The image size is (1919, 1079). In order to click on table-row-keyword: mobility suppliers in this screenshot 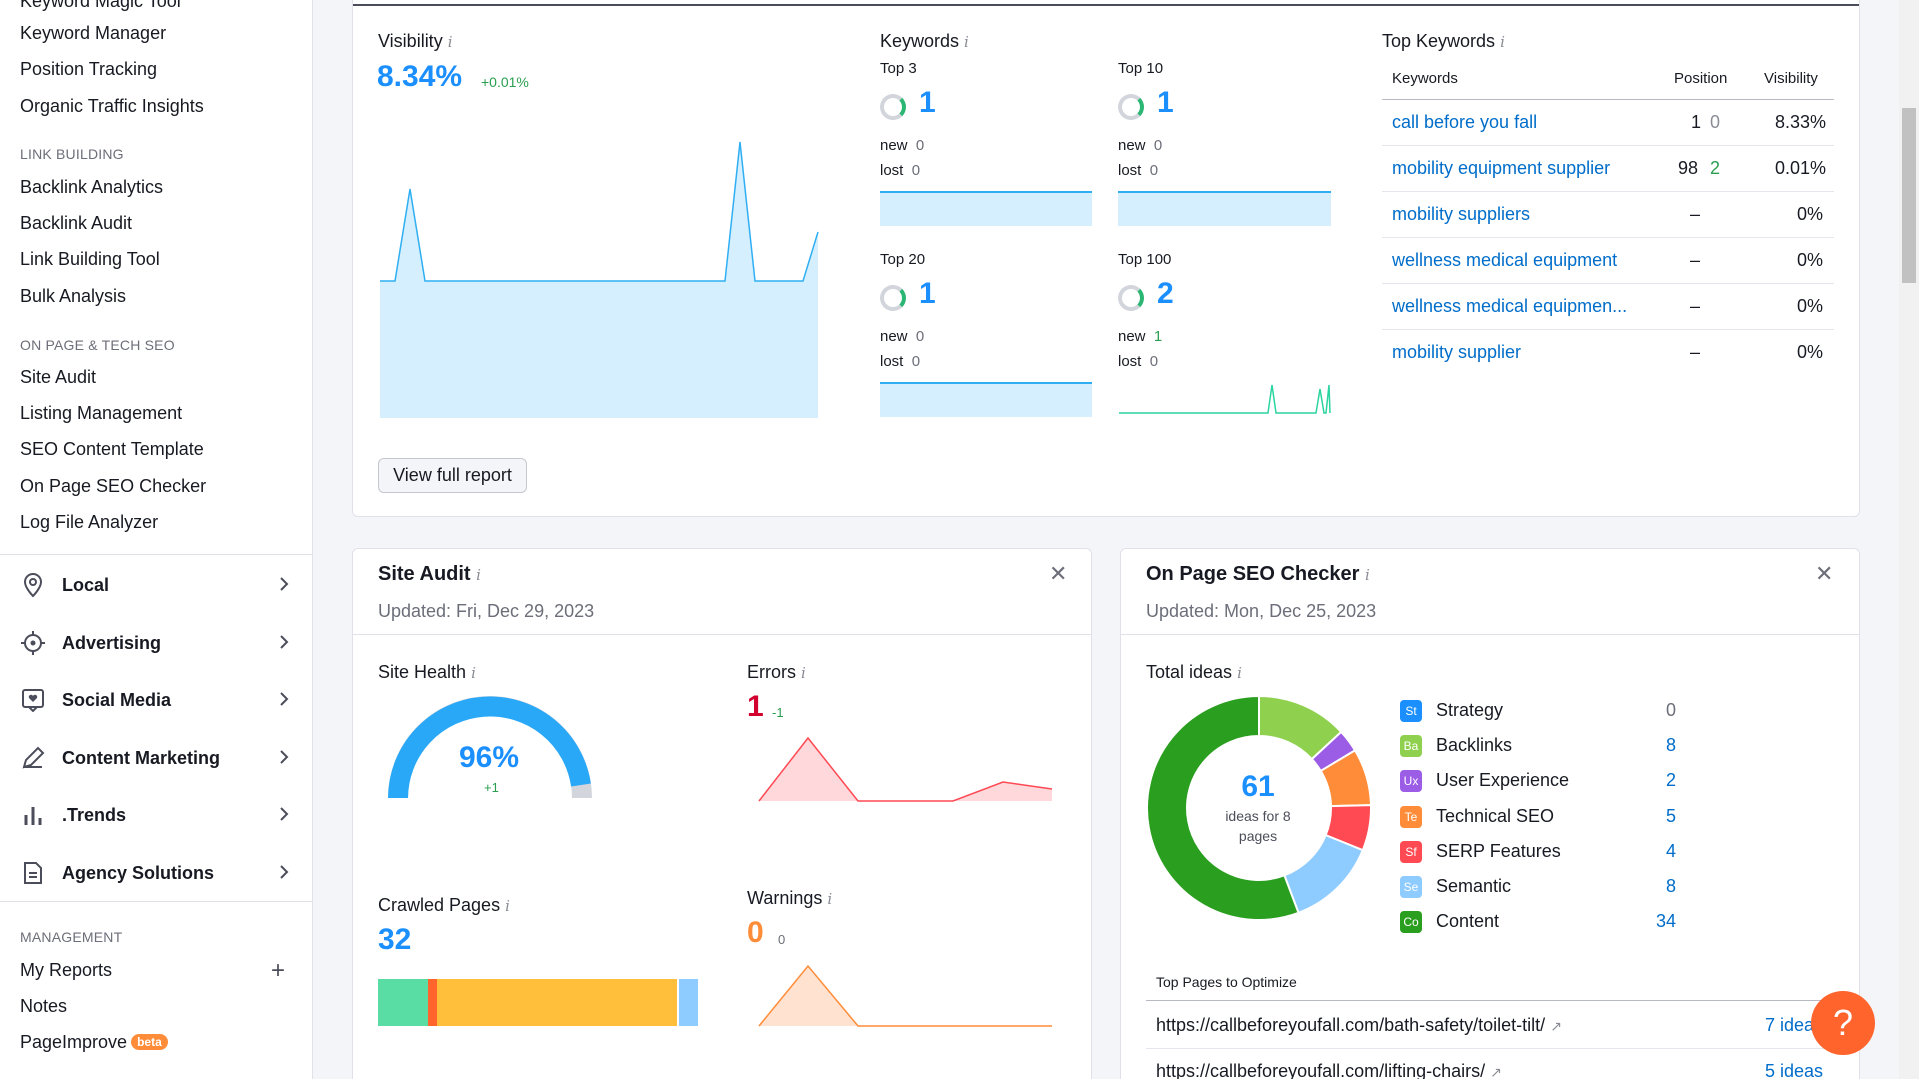, I will do `click(1461, 214)`.